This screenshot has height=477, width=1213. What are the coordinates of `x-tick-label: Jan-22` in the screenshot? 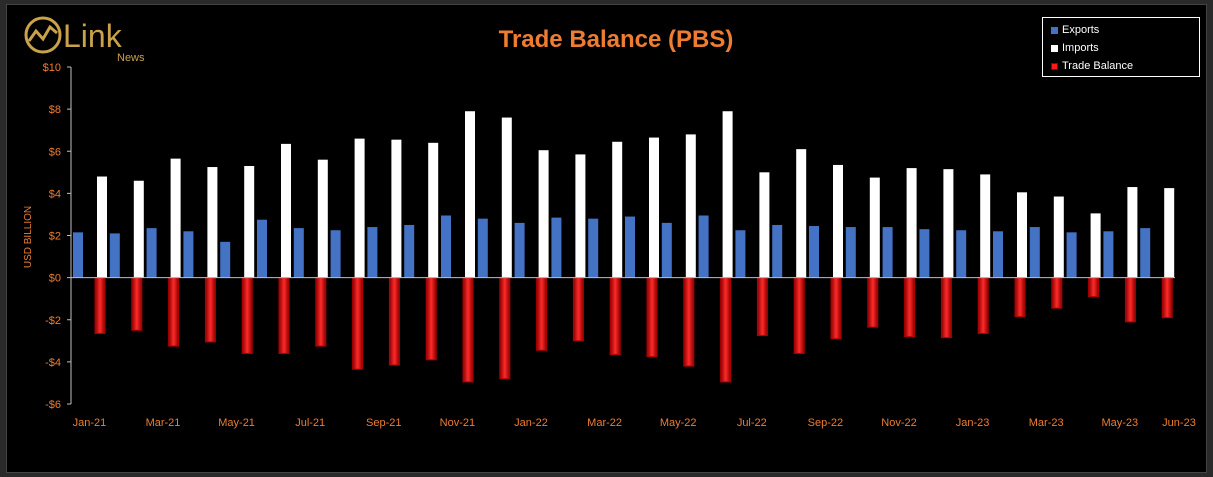 It's located at (531, 423).